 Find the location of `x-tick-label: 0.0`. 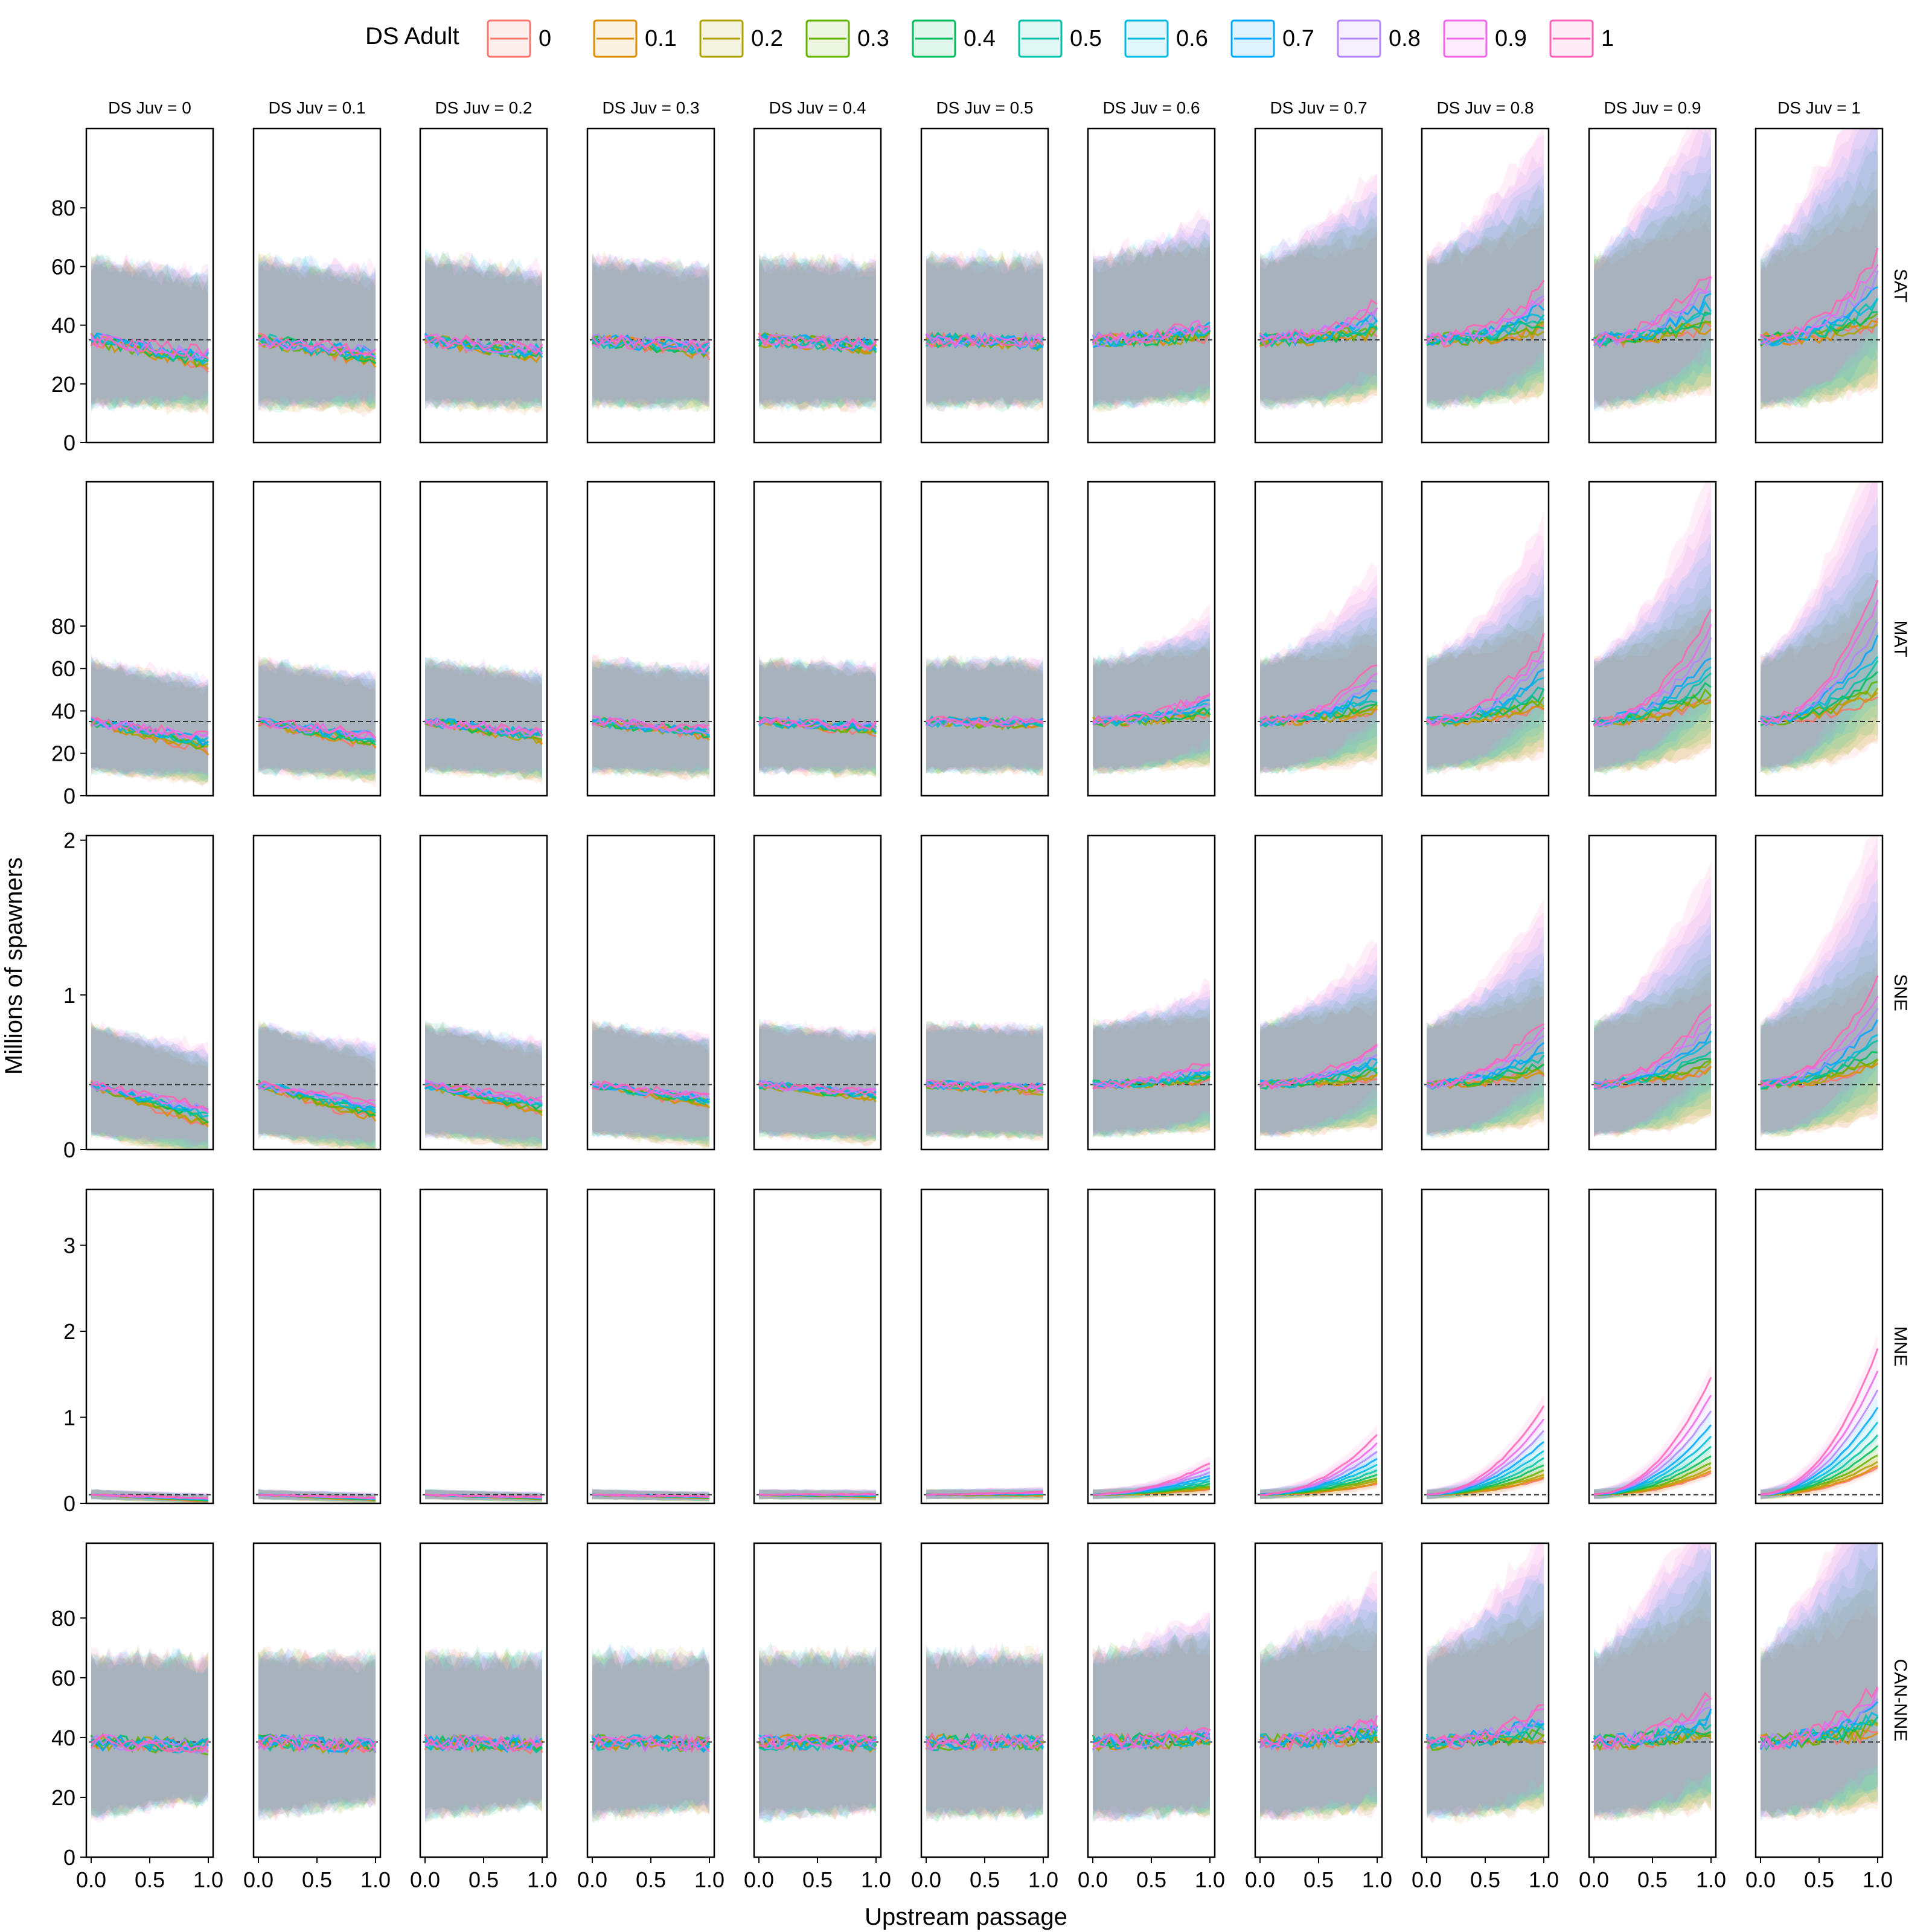

x-tick-label: 0.0 is located at coordinates (759, 1880).